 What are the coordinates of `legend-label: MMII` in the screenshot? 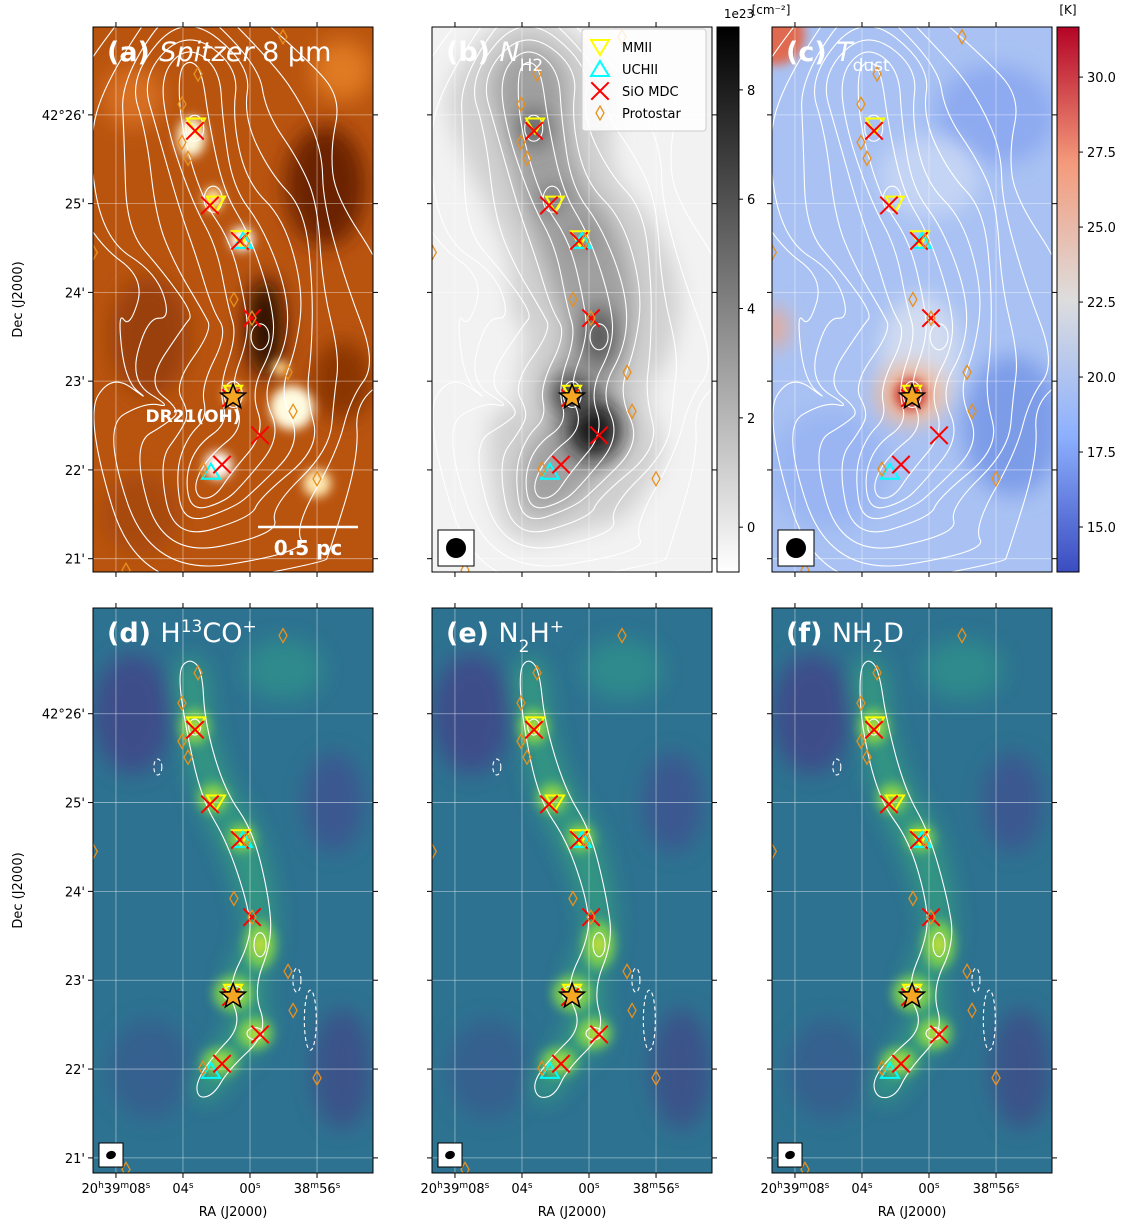 It's located at (637, 48).